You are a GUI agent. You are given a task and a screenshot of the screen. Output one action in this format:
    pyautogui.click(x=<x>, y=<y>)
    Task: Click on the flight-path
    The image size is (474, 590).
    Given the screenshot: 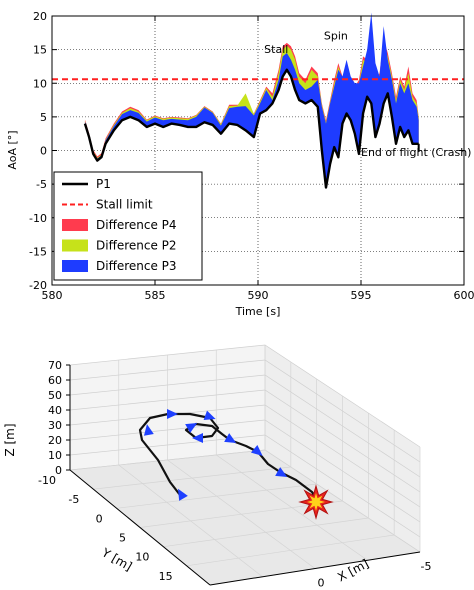 What is the action you would take?
    pyautogui.click(x=236, y=464)
    